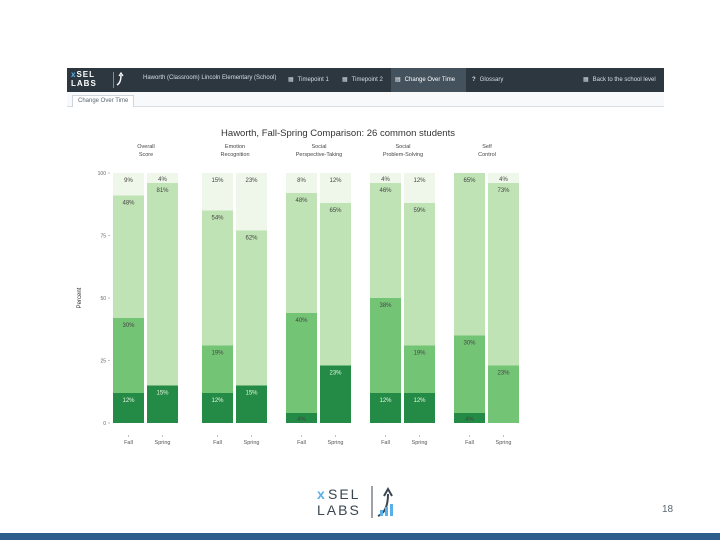  Describe the element at coordinates (251, 239) in the screenshot. I see `data-label: 62%` at that location.